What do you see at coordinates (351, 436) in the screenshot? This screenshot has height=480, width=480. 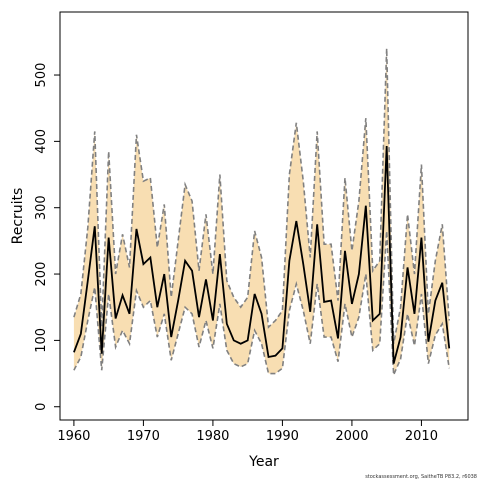 I see `x-tick-label: 2000` at bounding box center [351, 436].